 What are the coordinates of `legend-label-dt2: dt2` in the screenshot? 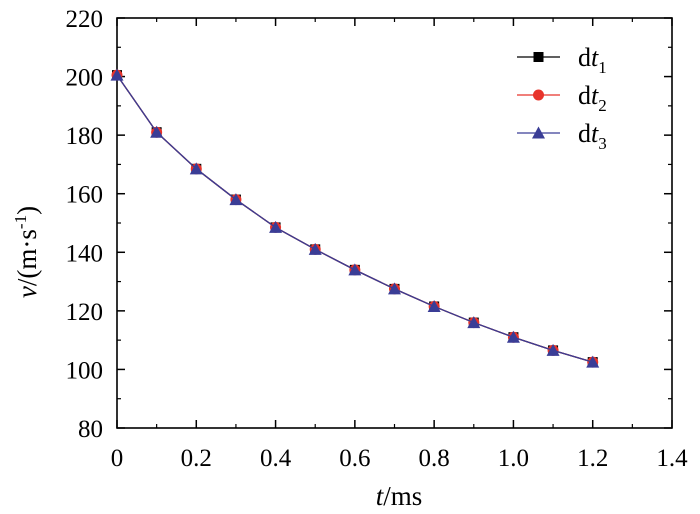 It's located at (592, 98).